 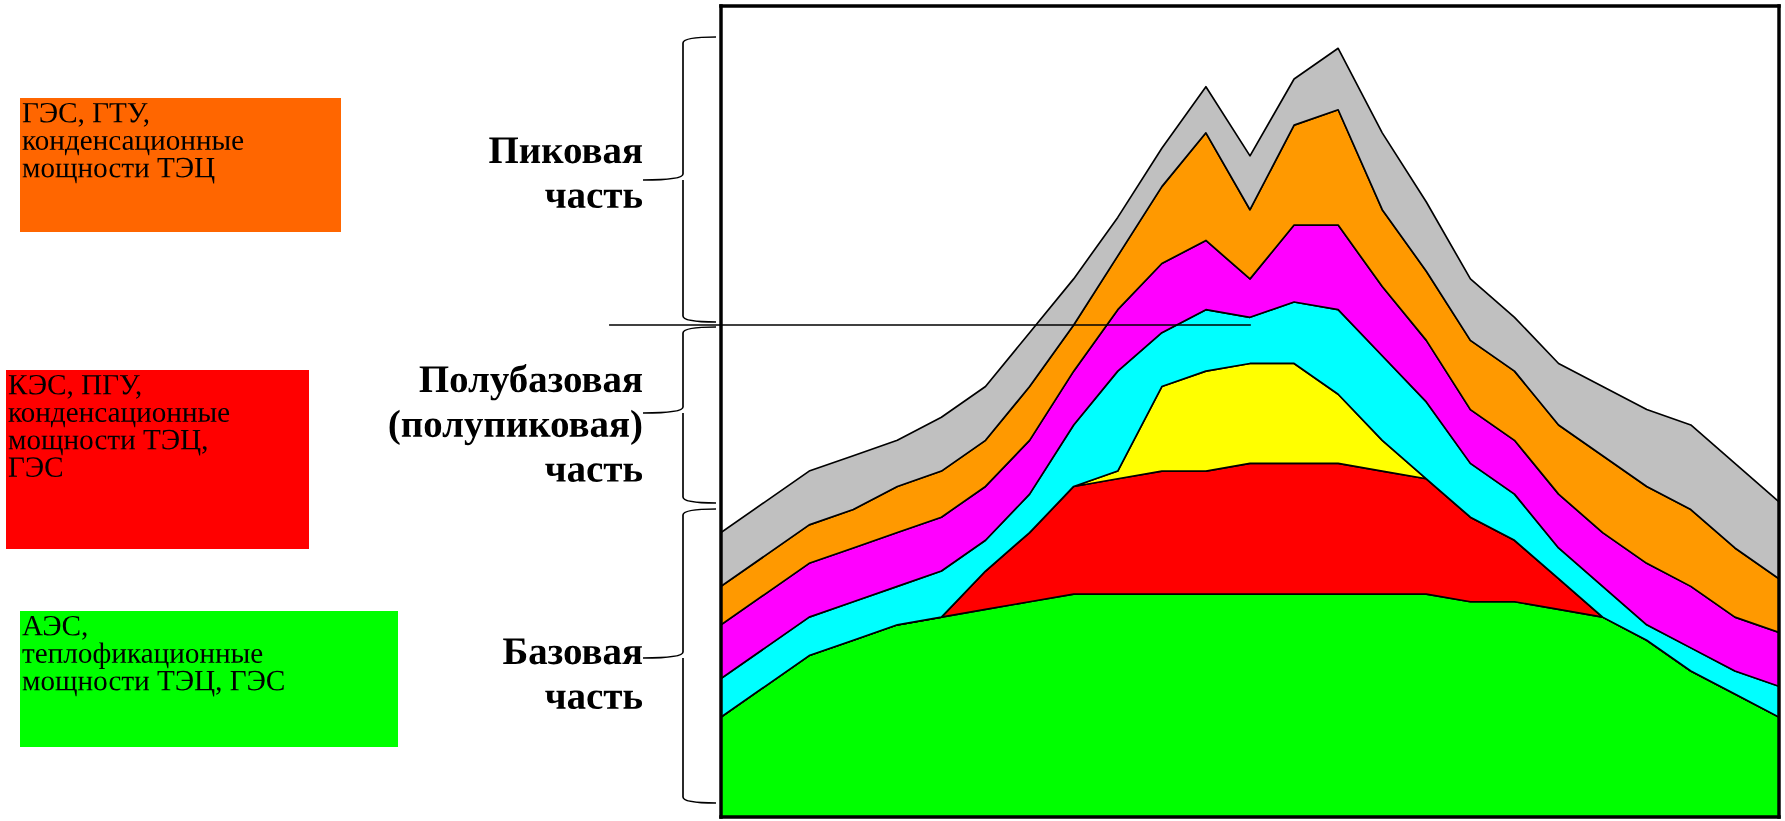 What do you see at coordinates (119, 425) in the screenshot?
I see `text: КЭС, ПГУ, конденсационные мощности ТЭЦ, ГЭС` at bounding box center [119, 425].